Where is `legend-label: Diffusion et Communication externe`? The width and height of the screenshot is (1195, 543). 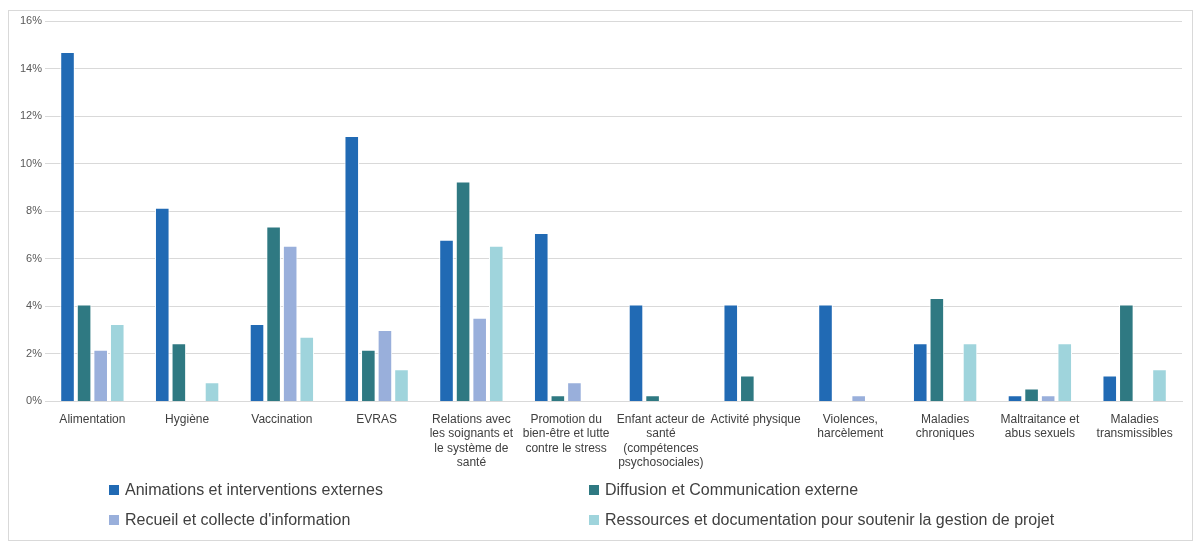
legend-label: Diffusion et Communication externe is located at coordinates (732, 490).